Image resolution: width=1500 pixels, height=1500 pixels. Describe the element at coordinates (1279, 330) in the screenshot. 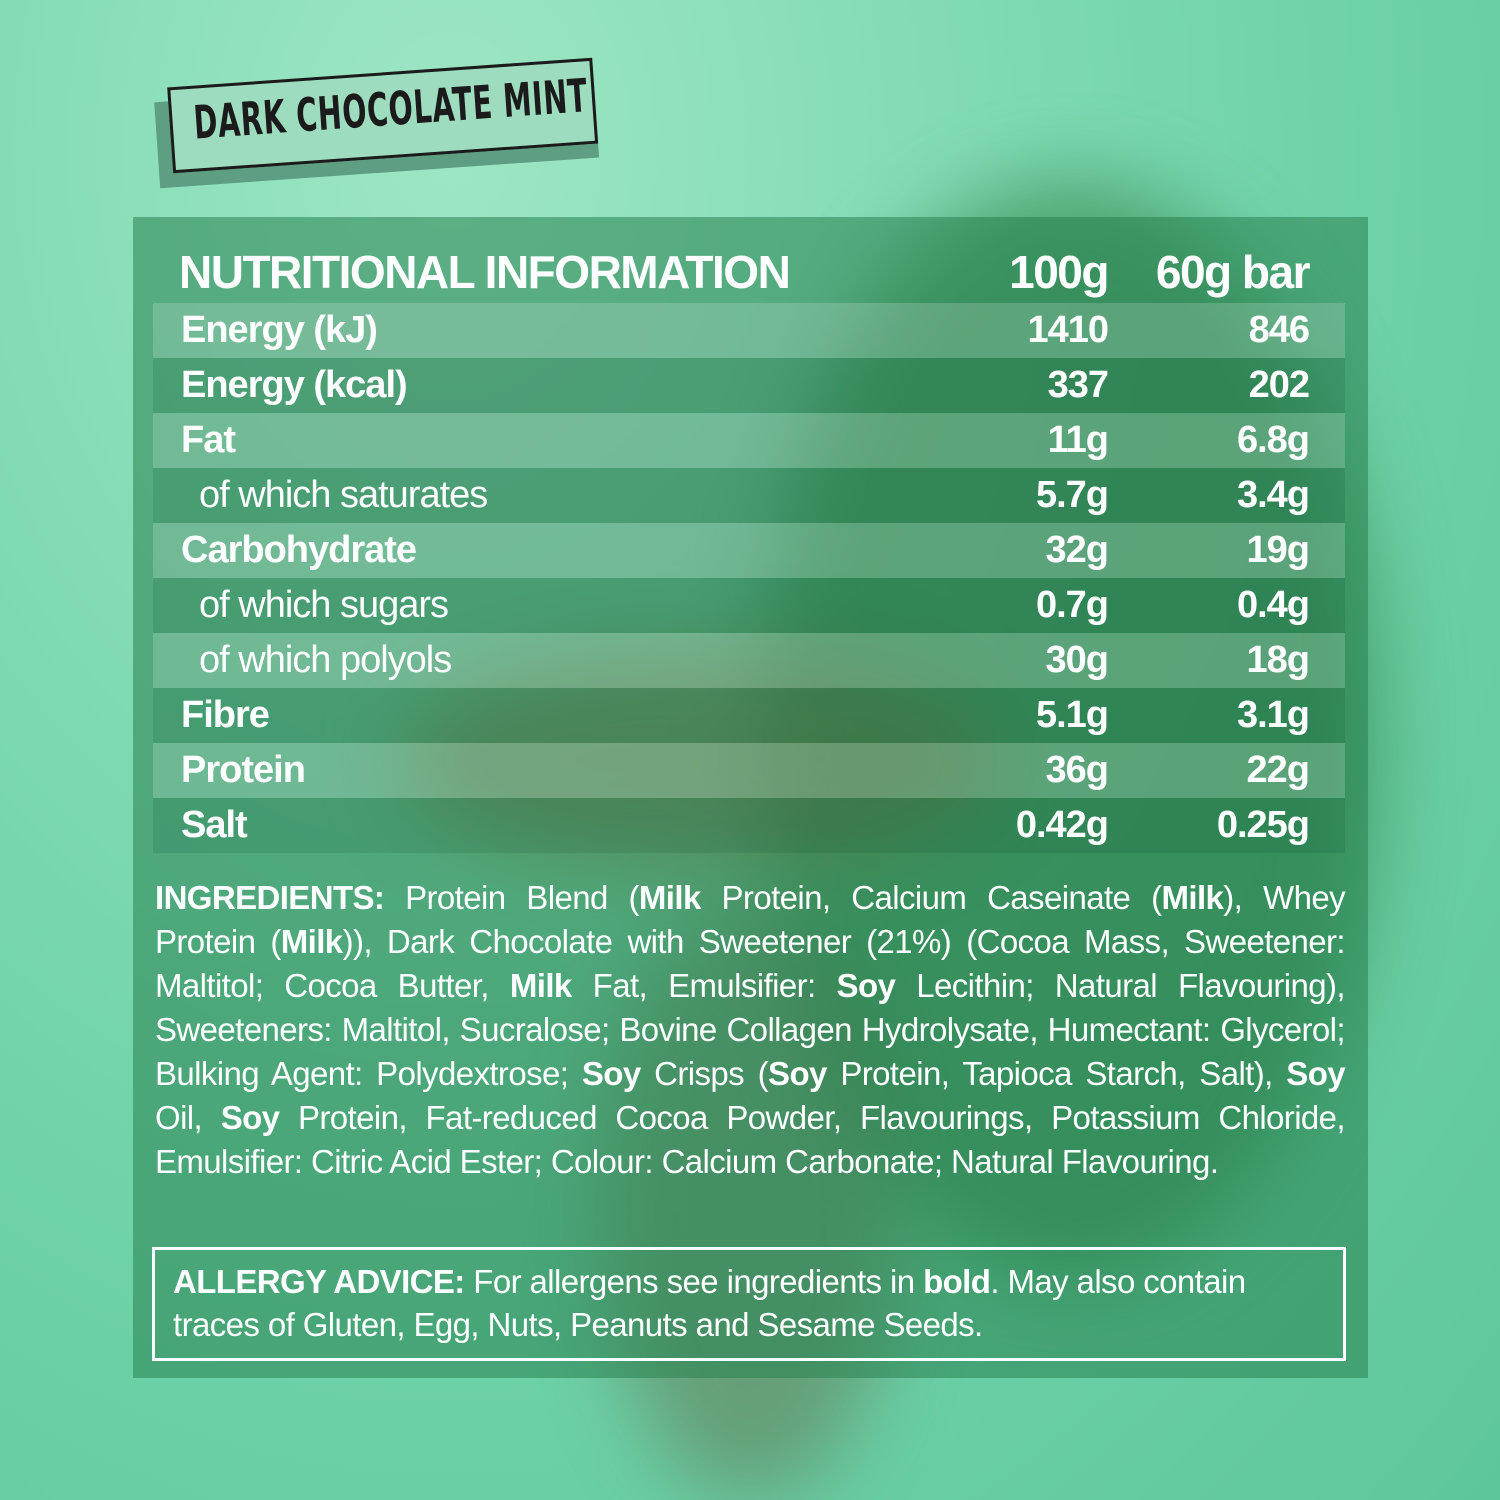

I see `value-per-bar: 846` at that location.